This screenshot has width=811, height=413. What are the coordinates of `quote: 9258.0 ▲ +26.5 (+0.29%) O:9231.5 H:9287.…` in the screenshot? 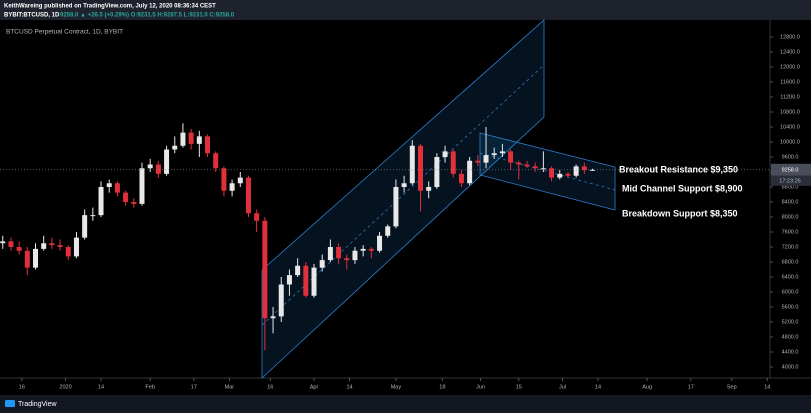 It's located at (147, 16).